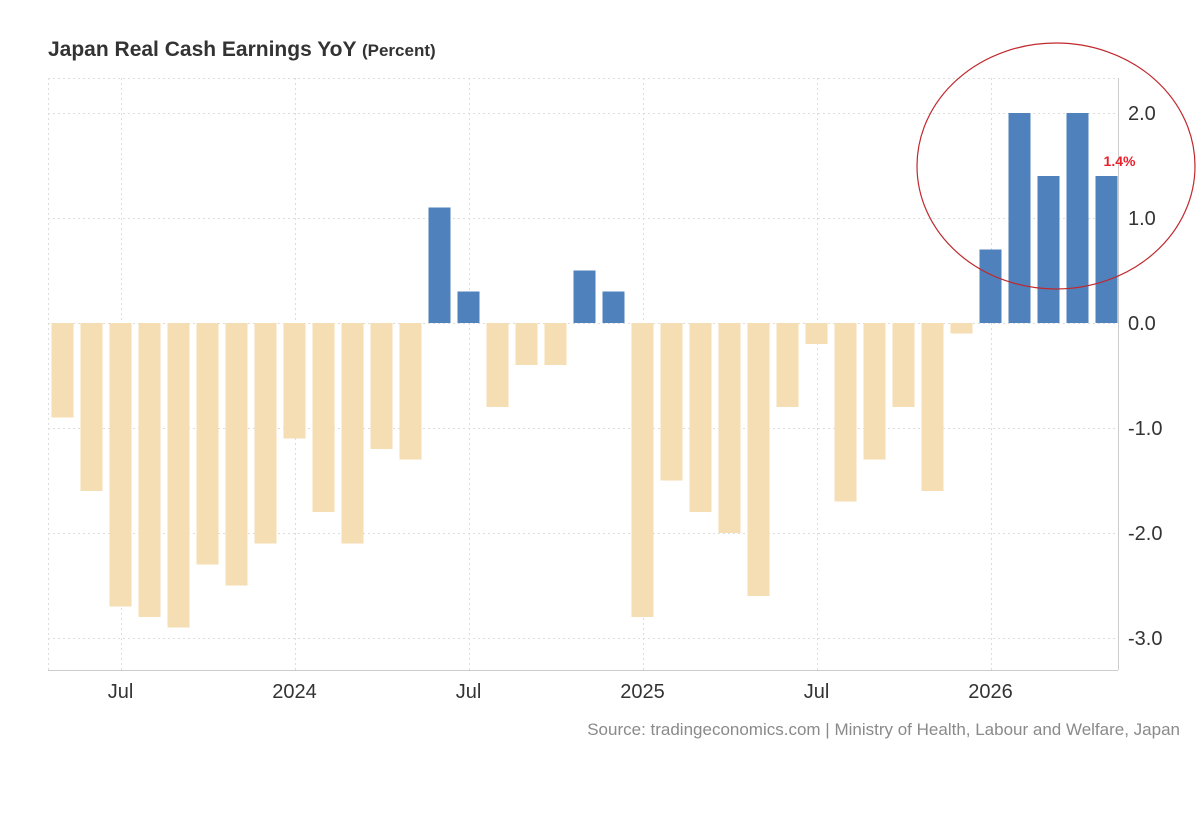 The width and height of the screenshot is (1200, 820). I want to click on chart-title-text: Japan Real Cash Earnings YoY, so click(202, 49).